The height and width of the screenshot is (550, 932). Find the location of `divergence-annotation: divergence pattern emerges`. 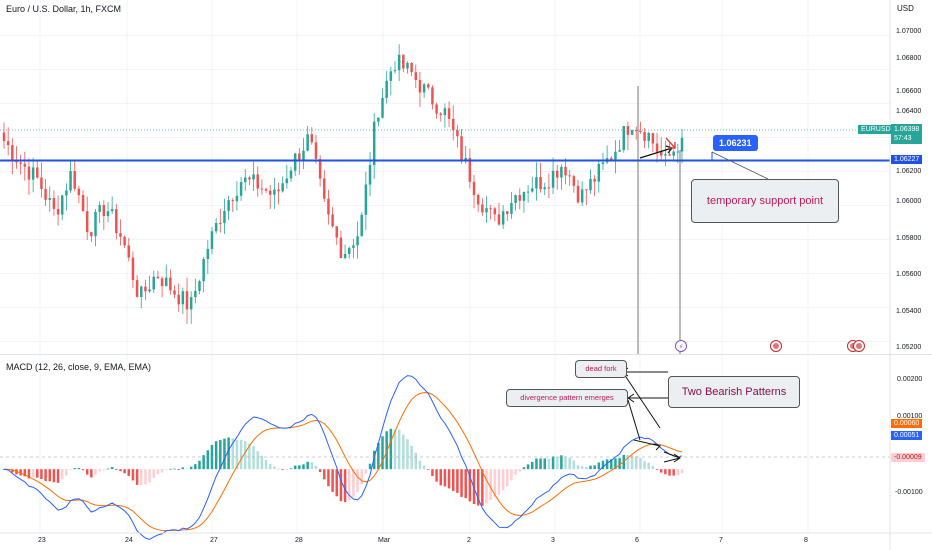

divergence-annotation: divergence pattern emerges is located at coordinates (567, 398).